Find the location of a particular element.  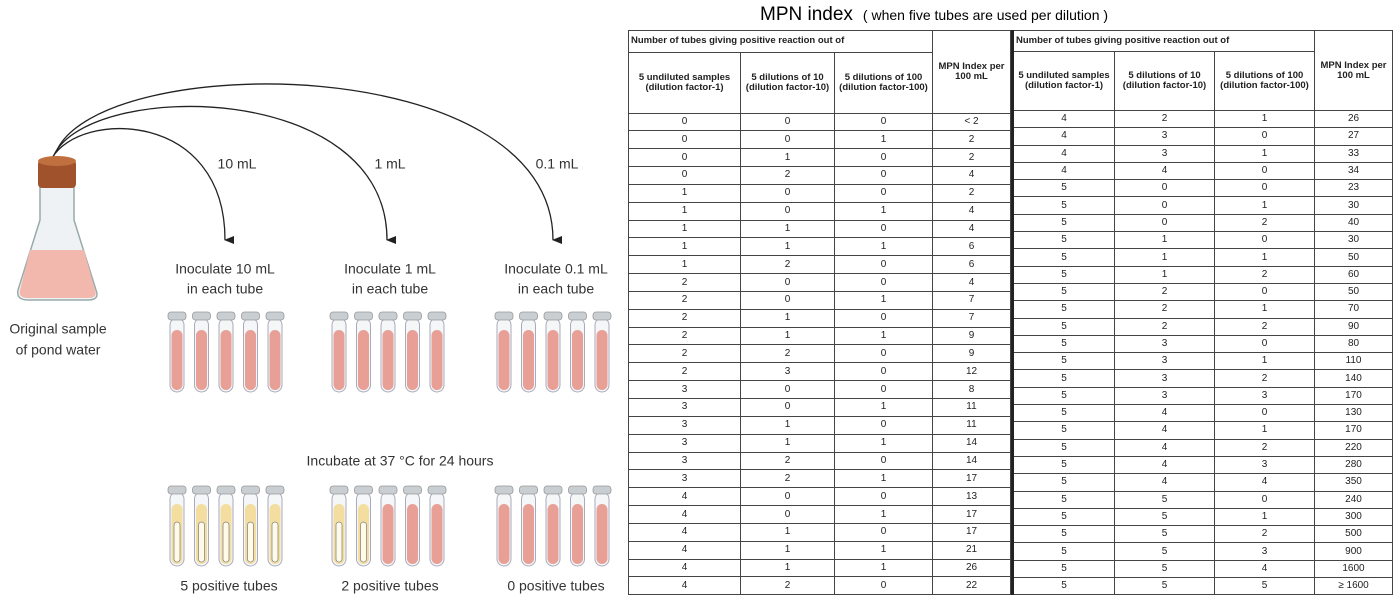

table-row: 5 4 0 130 is located at coordinates (1202, 413).